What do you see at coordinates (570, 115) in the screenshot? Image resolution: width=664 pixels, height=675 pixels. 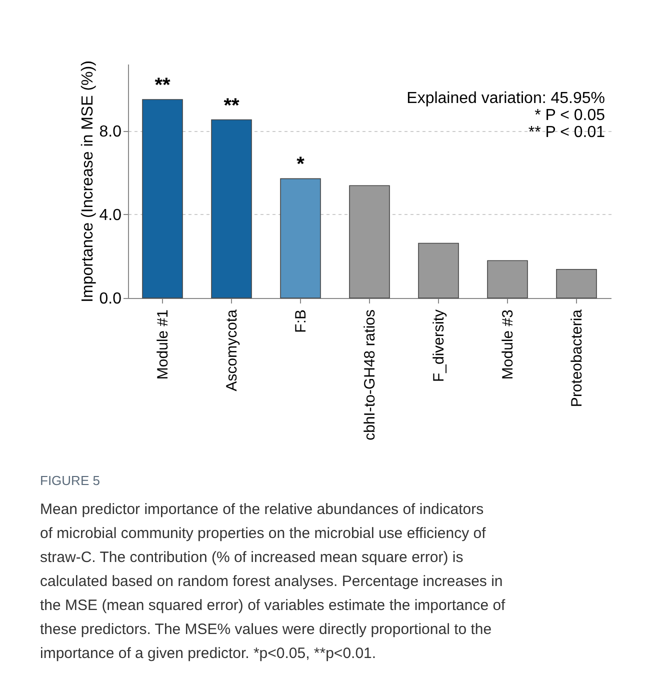 I see `annotation: * P < 0.05` at bounding box center [570, 115].